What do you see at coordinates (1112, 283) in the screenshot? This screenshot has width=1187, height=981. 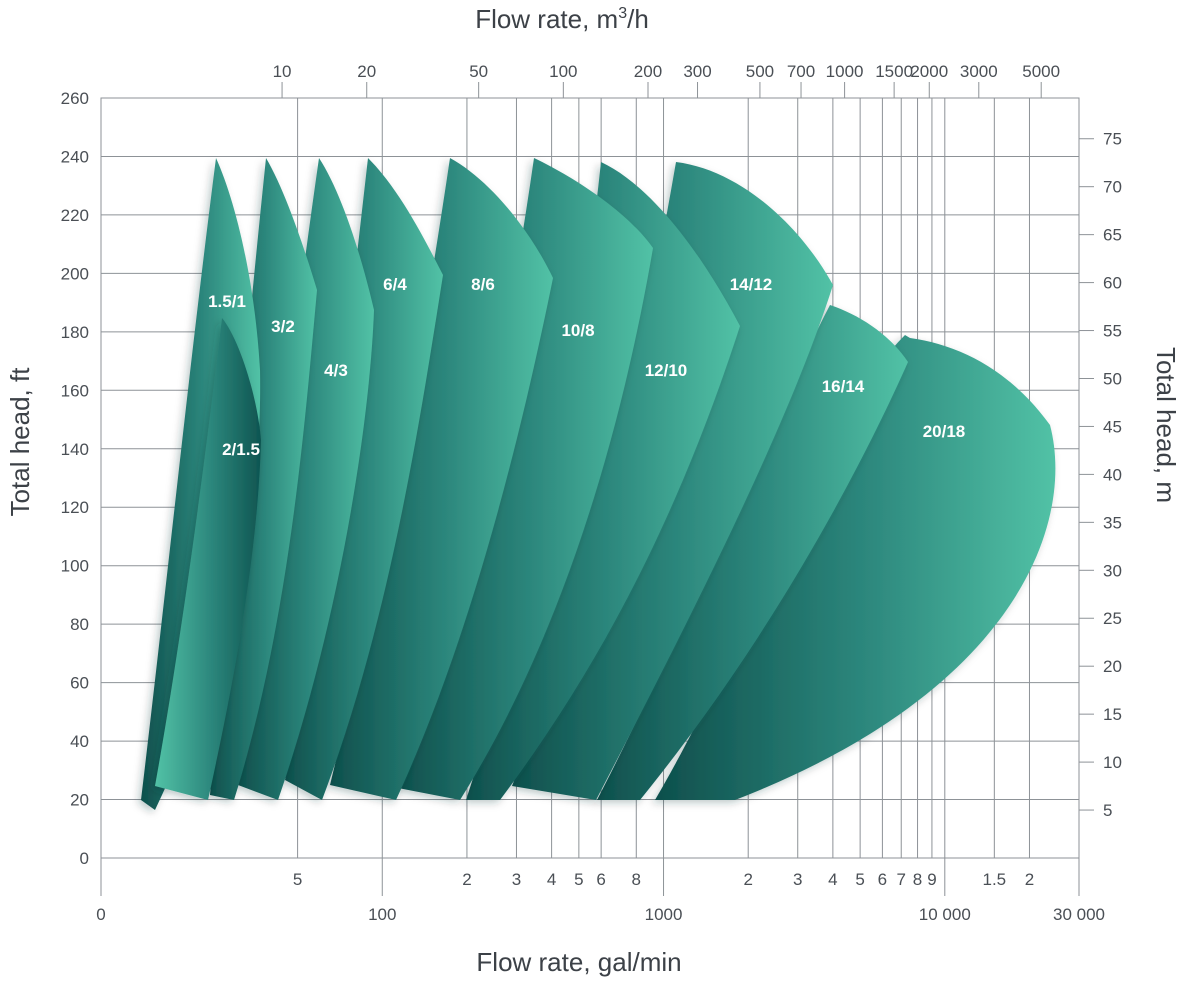 I see `right-tick-label: 60` at bounding box center [1112, 283].